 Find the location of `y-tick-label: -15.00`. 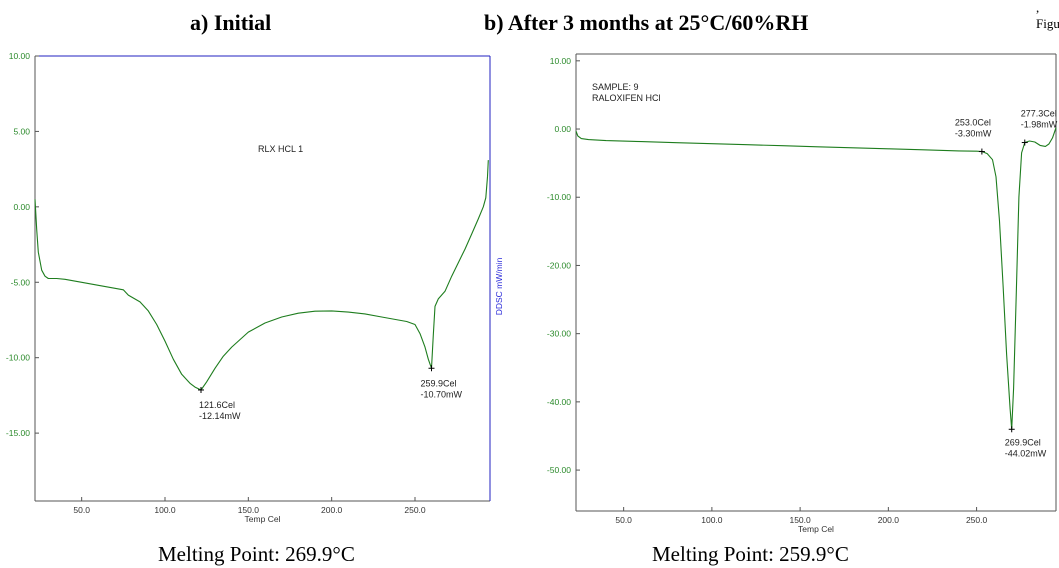

y-tick-label: -15.00 is located at coordinates (18, 433).